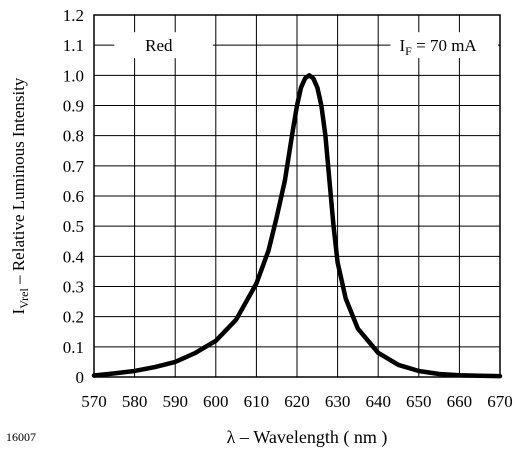 Image resolution: width=515 pixels, height=452 pixels. Describe the element at coordinates (21, 437) in the screenshot. I see `figure-code: 16007` at that location.